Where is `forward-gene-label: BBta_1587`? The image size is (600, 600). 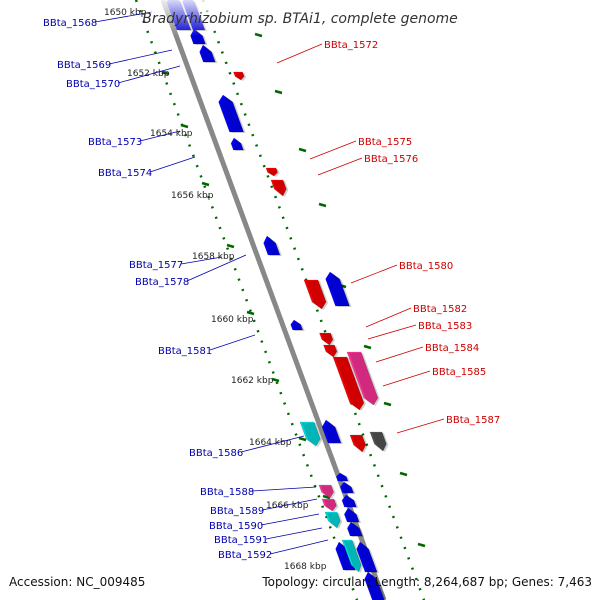
forward-gene-label: BBta_1587 is located at coordinates (473, 420).